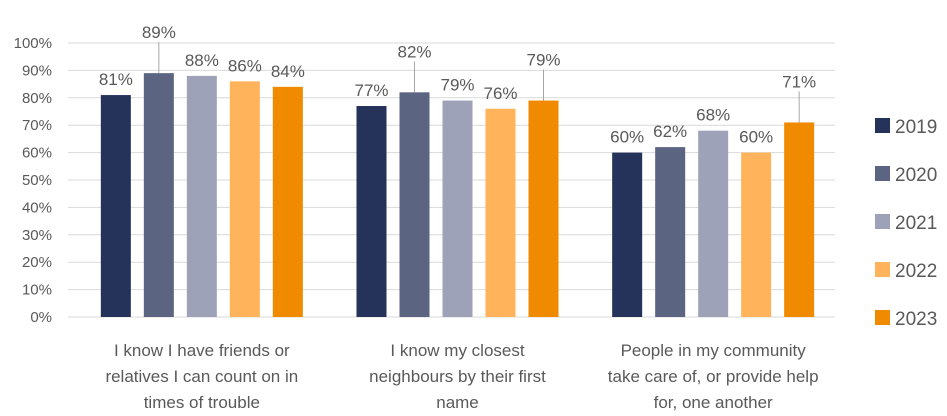  What do you see at coordinates (202, 350) in the screenshot?
I see `category-label: I know I have friends or` at bounding box center [202, 350].